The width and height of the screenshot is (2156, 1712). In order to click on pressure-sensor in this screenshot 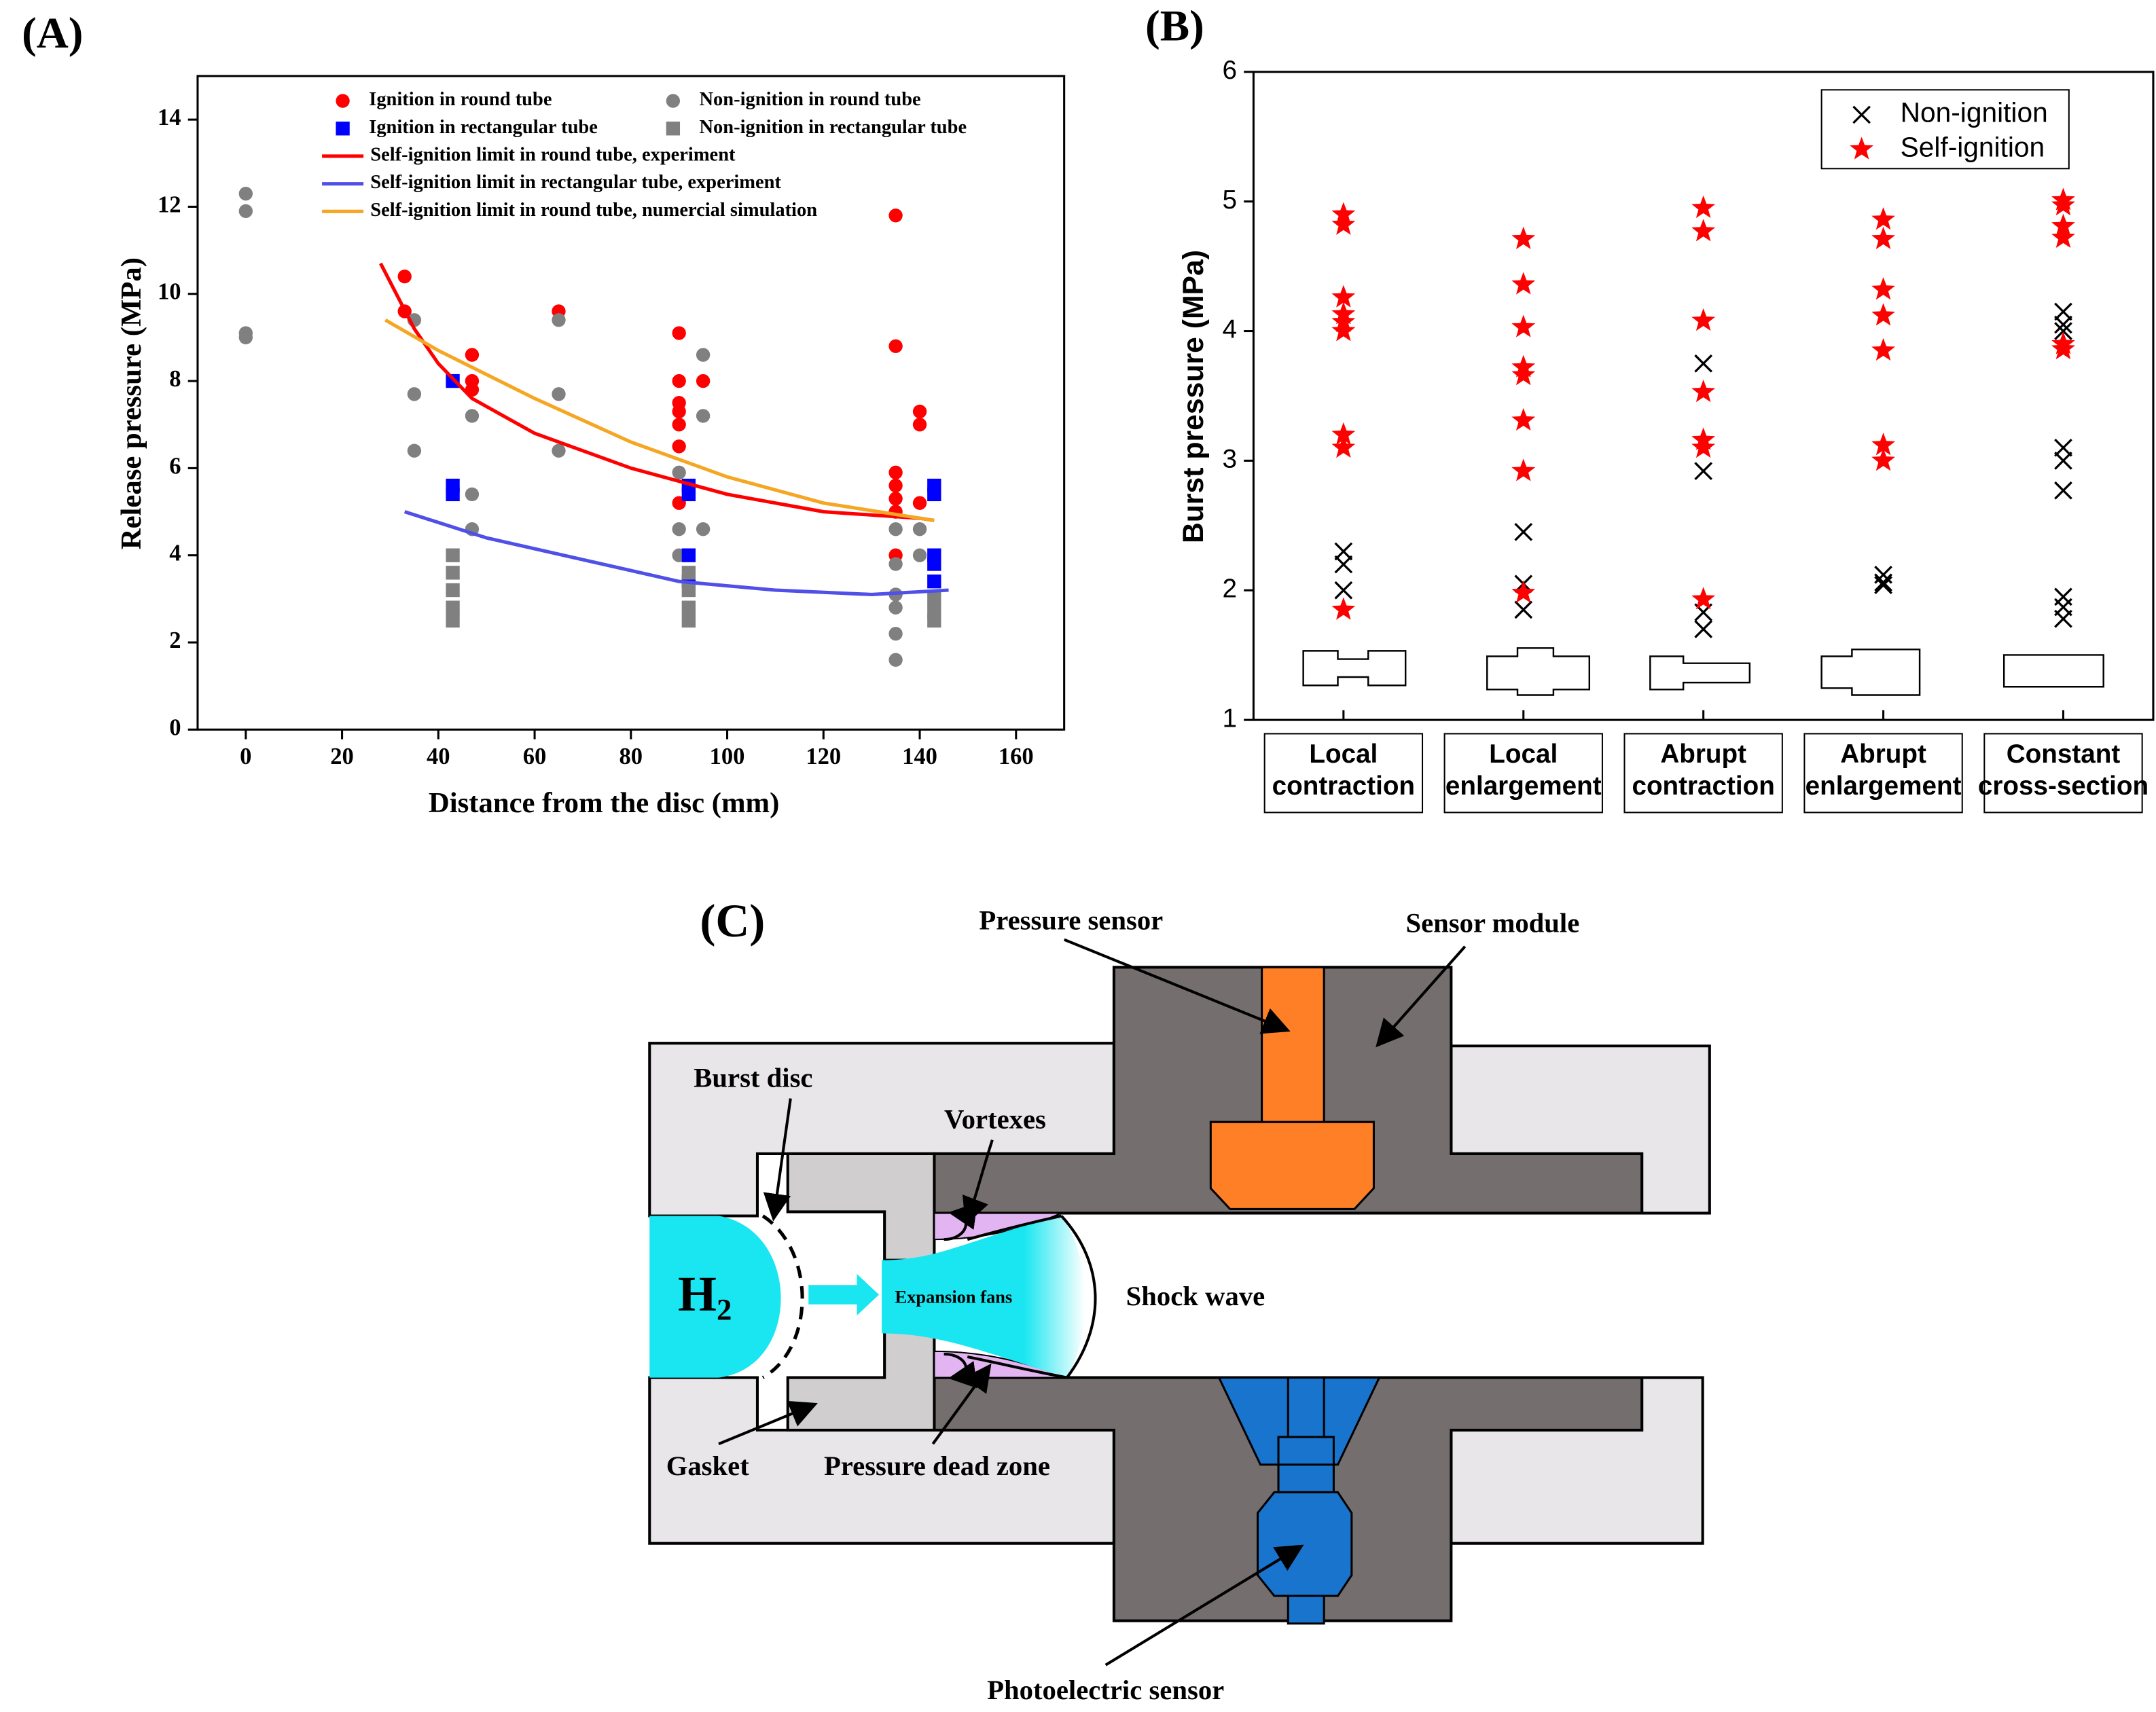, I will do `click(1292, 1088)`.